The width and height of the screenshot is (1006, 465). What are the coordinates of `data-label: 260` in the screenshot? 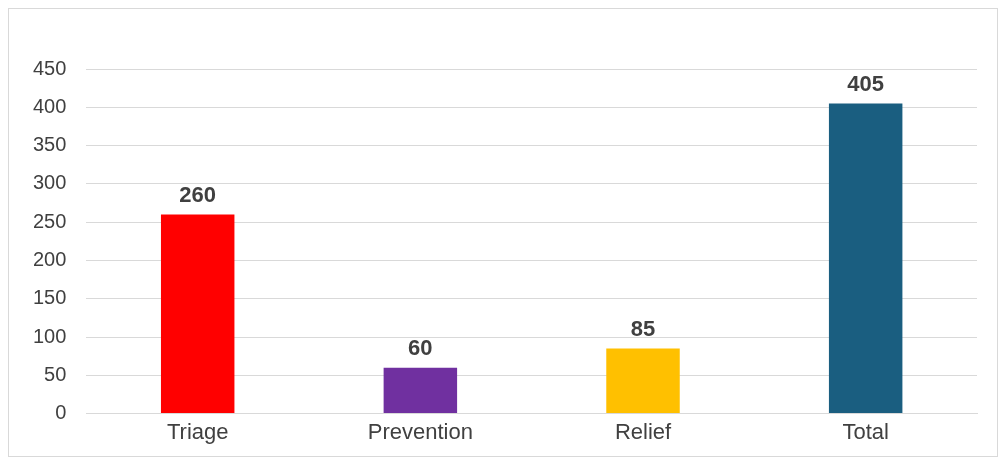 It's located at (198, 194).